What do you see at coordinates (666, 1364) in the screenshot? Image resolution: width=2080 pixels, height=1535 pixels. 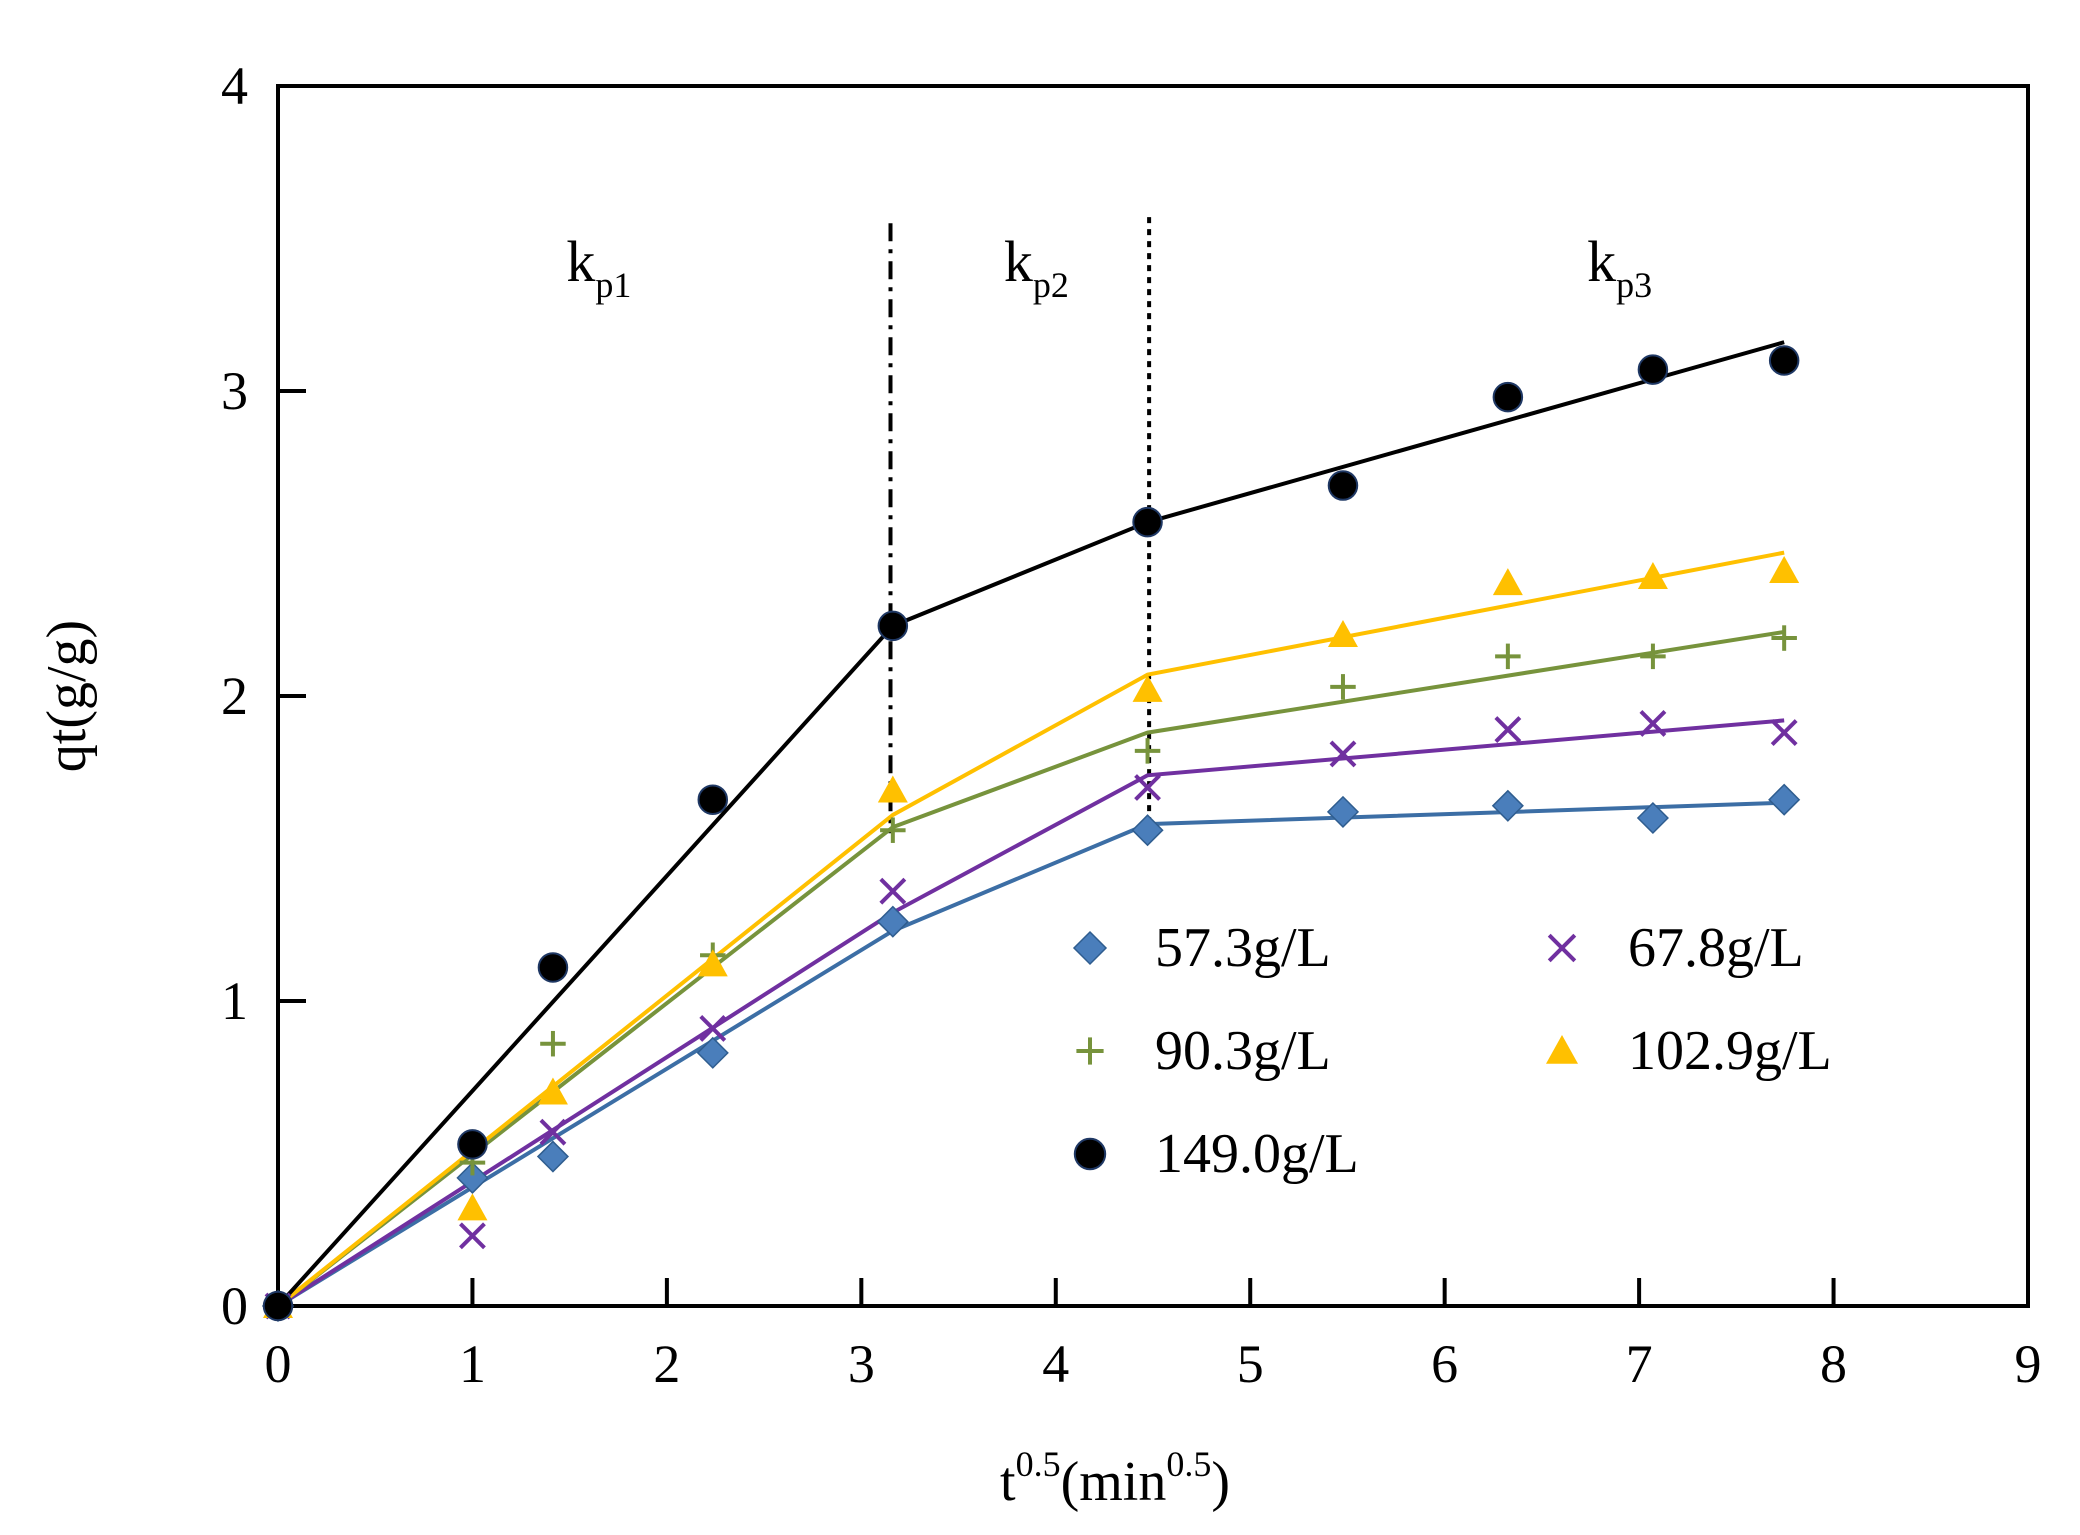 I see `x-tick-label: 2` at bounding box center [666, 1364].